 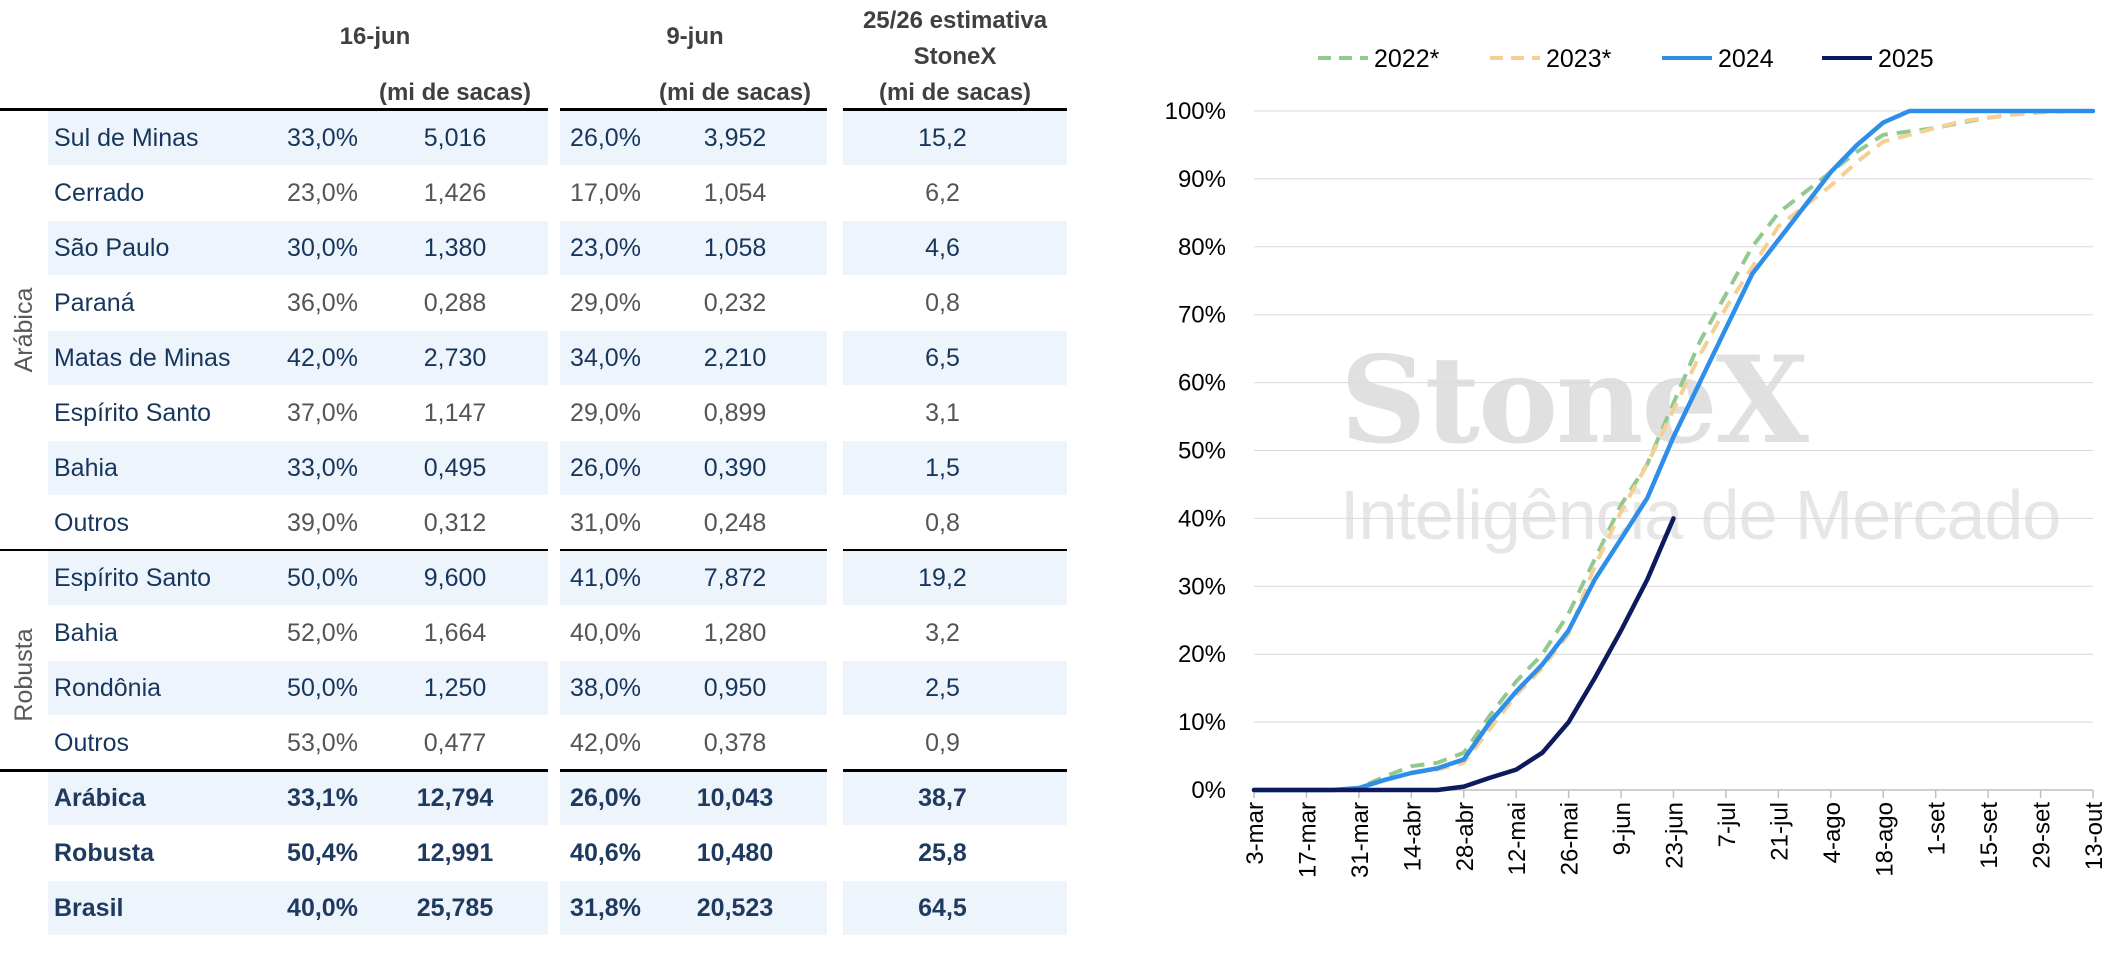 What do you see at coordinates (605, 578) in the screenshot?
I see `table-cell-pct-jun9: 41,0%` at bounding box center [605, 578].